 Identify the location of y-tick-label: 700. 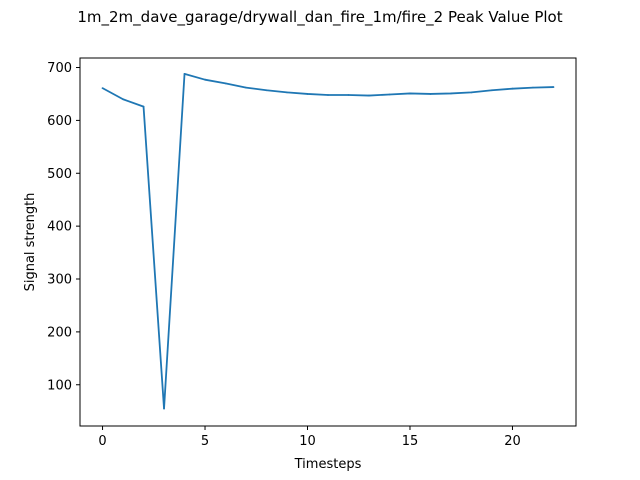
(59, 68).